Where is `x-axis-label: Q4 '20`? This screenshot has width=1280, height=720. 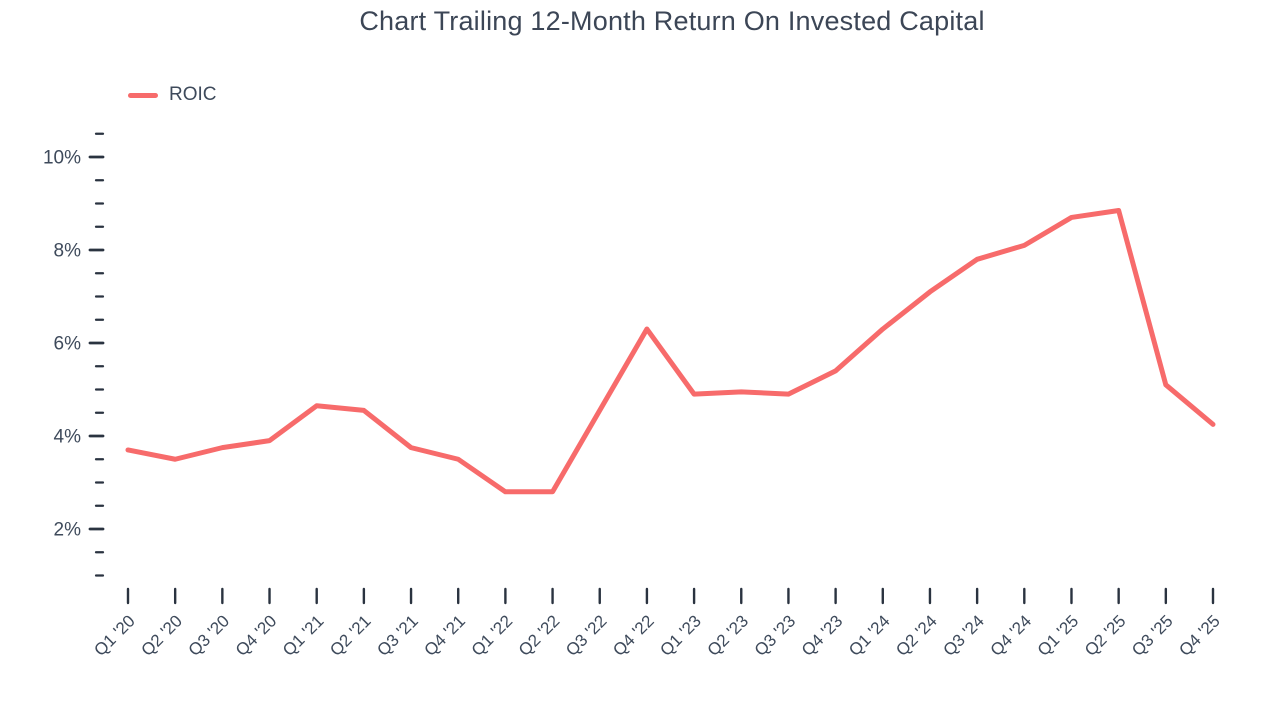 x-axis-label: Q4 '20 is located at coordinates (256, 635).